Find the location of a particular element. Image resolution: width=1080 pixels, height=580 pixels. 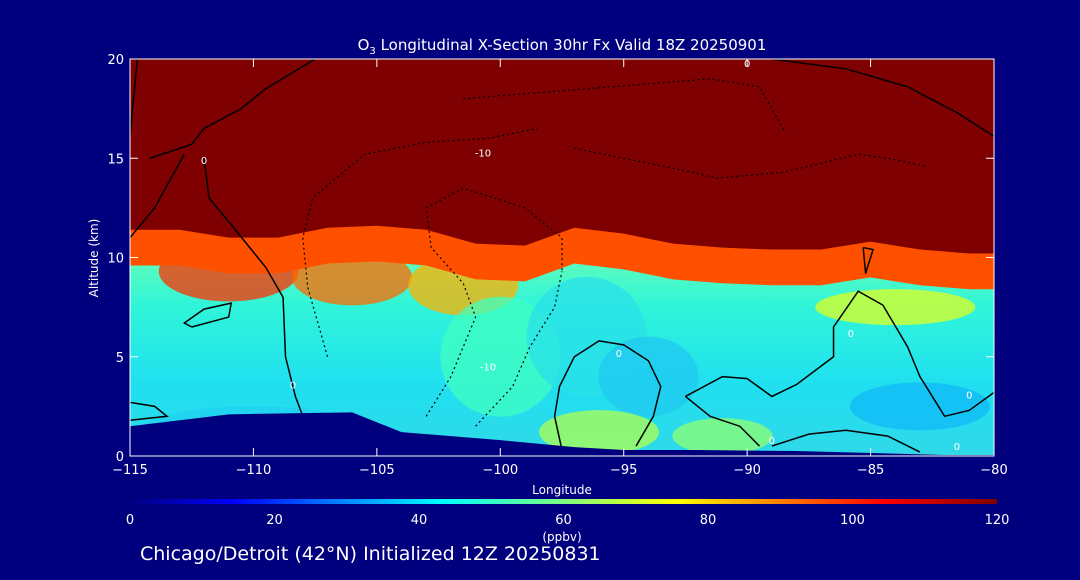

y-tick-label: 15 is located at coordinates (115, 159).